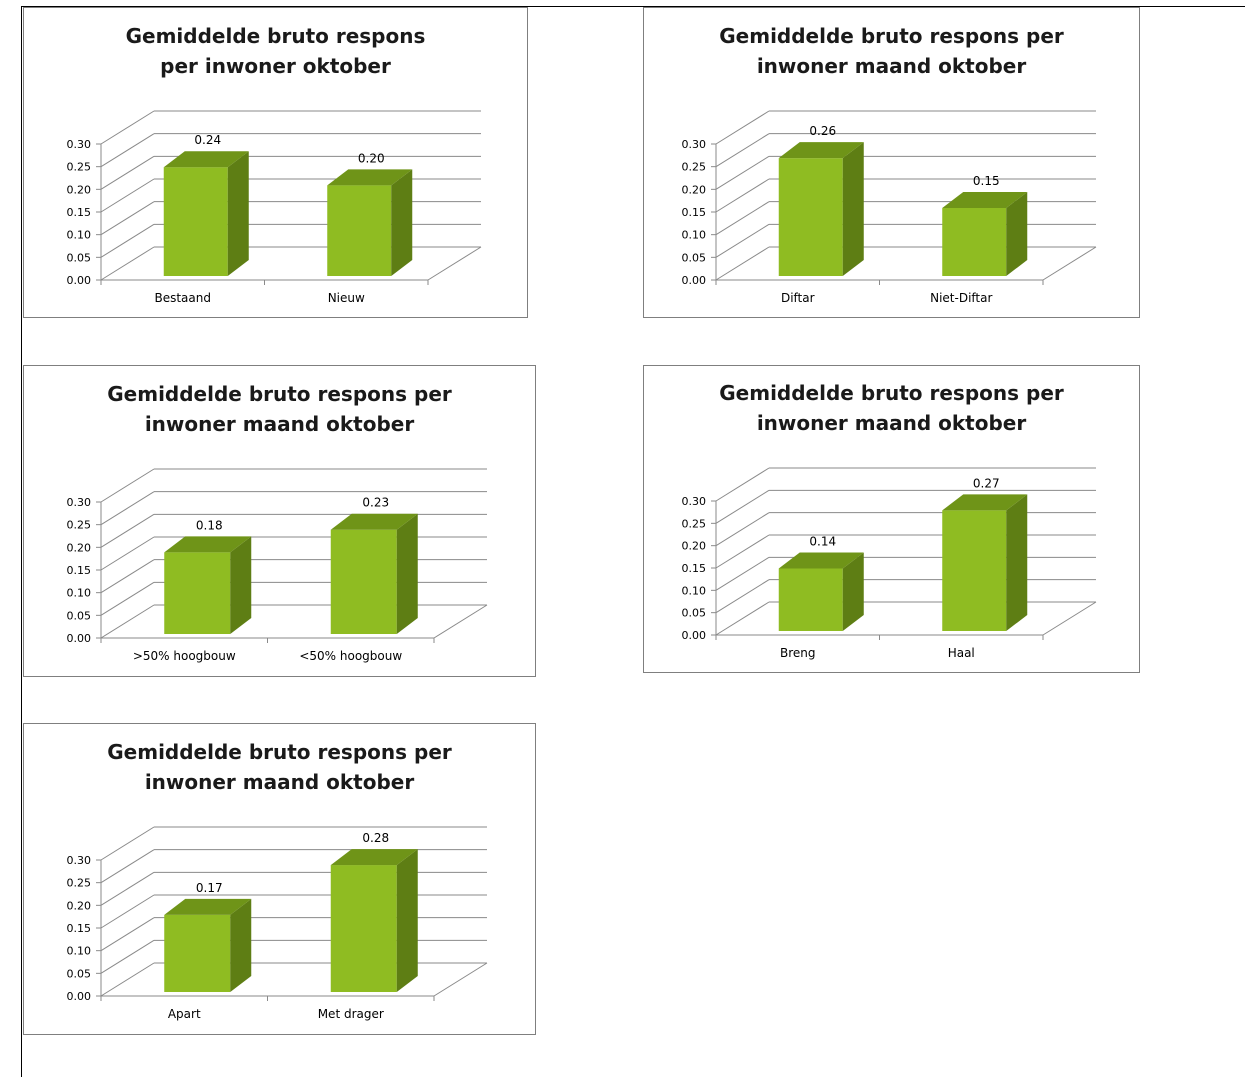 The image size is (1245, 1077). What do you see at coordinates (986, 181) in the screenshot?
I see `data-label: 0.15` at bounding box center [986, 181].